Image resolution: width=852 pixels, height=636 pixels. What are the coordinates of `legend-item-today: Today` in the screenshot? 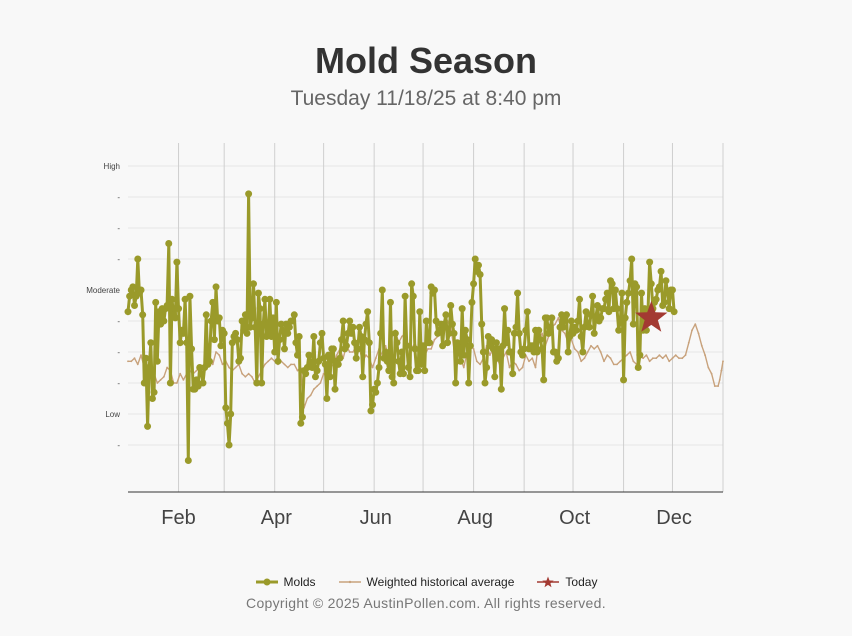 It's located at (566, 582).